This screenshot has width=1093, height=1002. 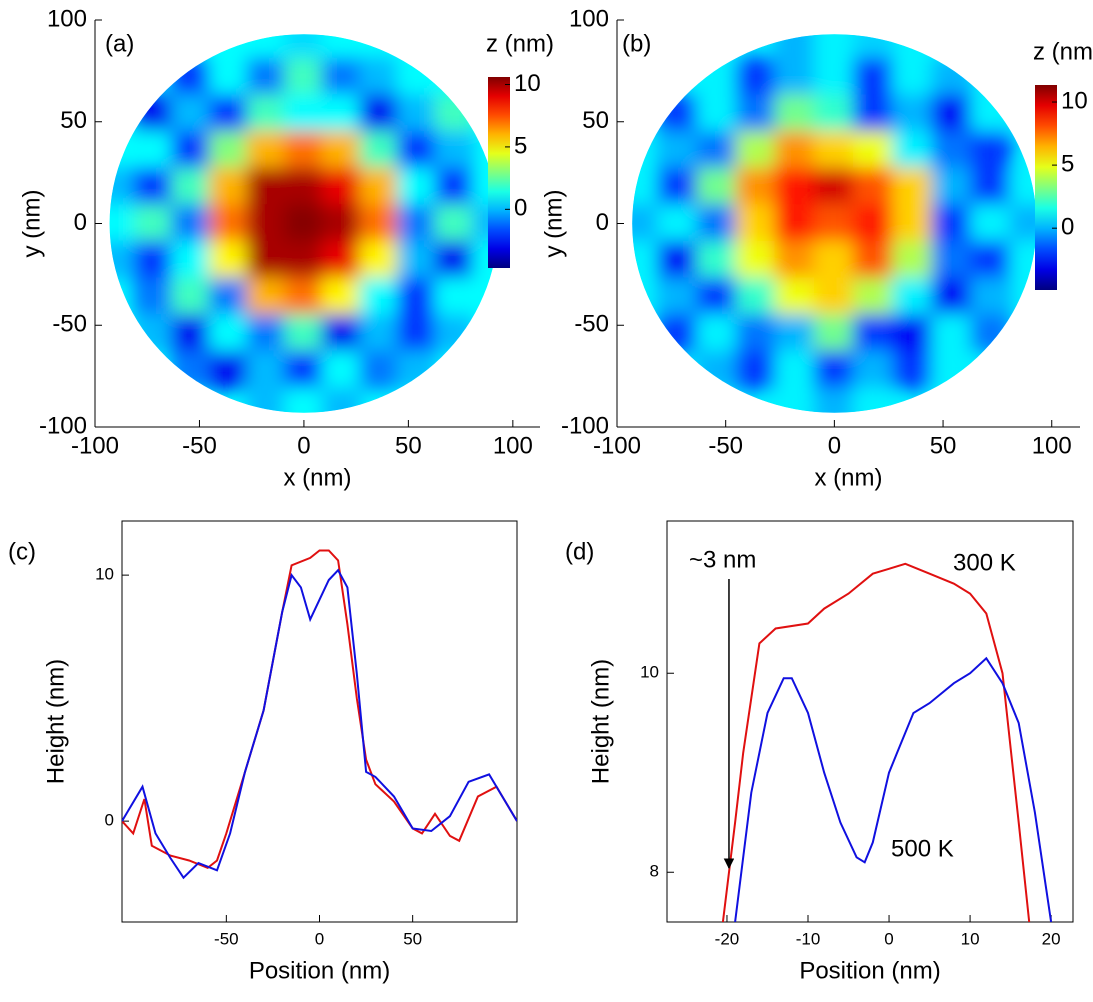 I want to click on x-axis-label: x (nm), so click(x=318, y=477).